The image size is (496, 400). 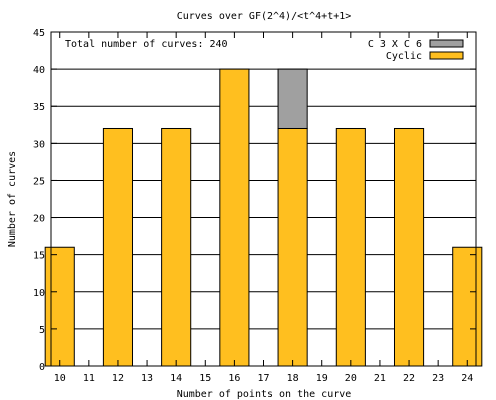 I want to click on y-axis-label: Number of curves, so click(x=12, y=199).